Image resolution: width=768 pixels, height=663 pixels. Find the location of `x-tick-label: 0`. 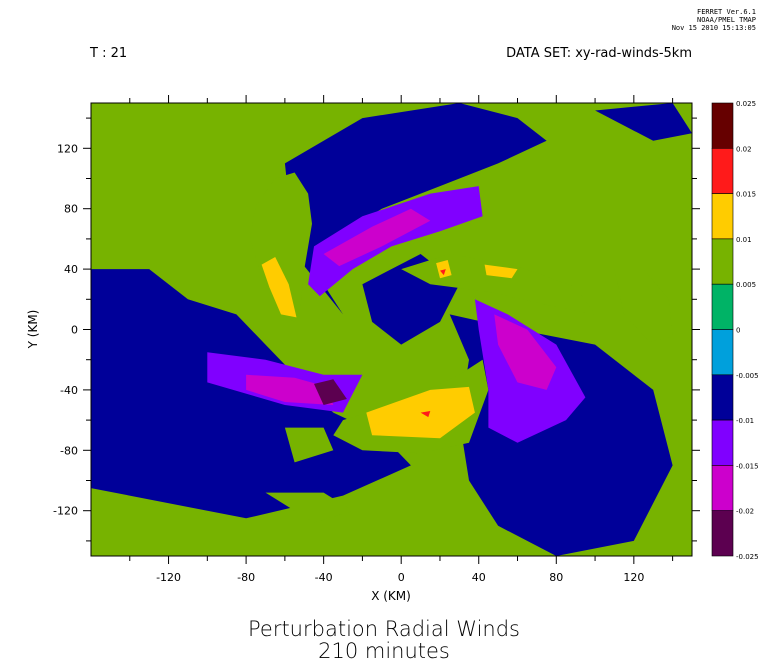

x-tick-label: 0 is located at coordinates (401, 577).